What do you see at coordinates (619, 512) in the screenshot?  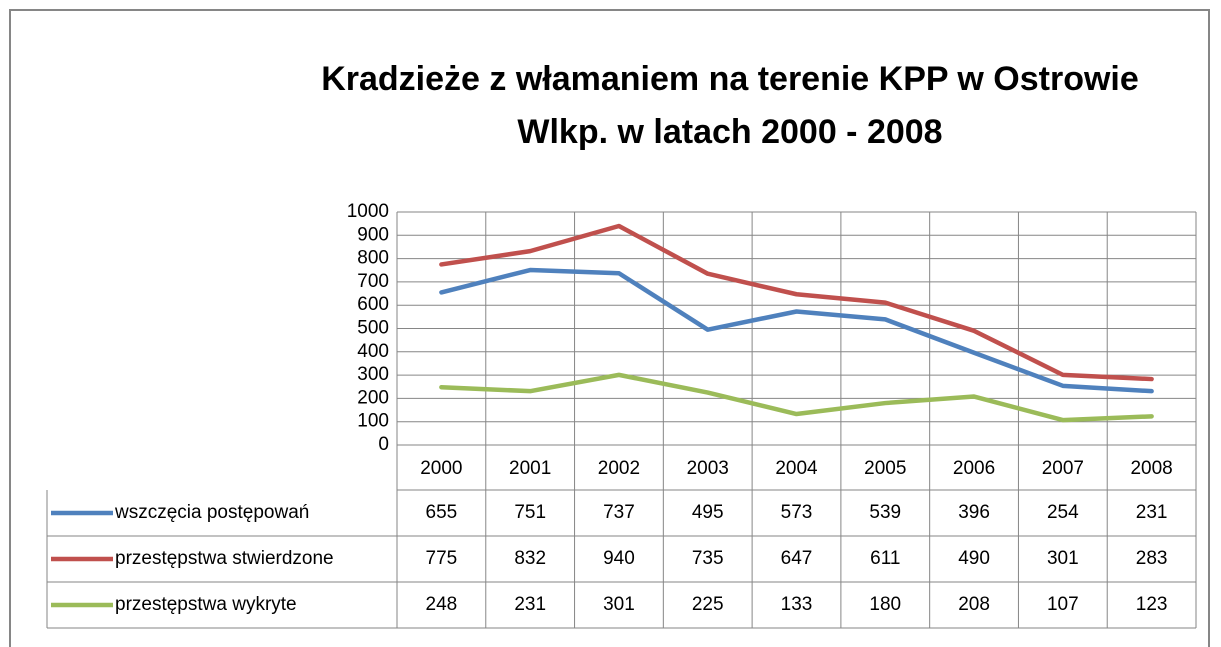 I see `table-value: 737` at bounding box center [619, 512].